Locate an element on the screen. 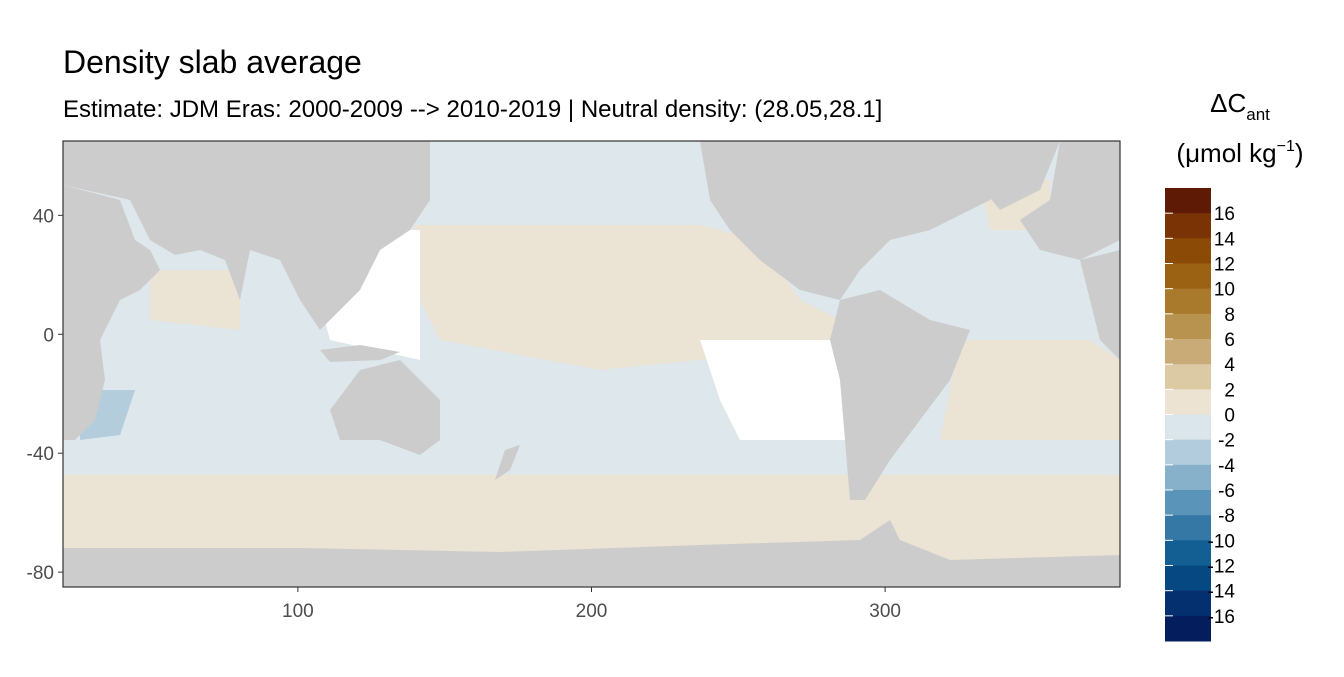 The height and width of the screenshot is (677, 1344). legend-label: -16 is located at coordinates (1221, 617).